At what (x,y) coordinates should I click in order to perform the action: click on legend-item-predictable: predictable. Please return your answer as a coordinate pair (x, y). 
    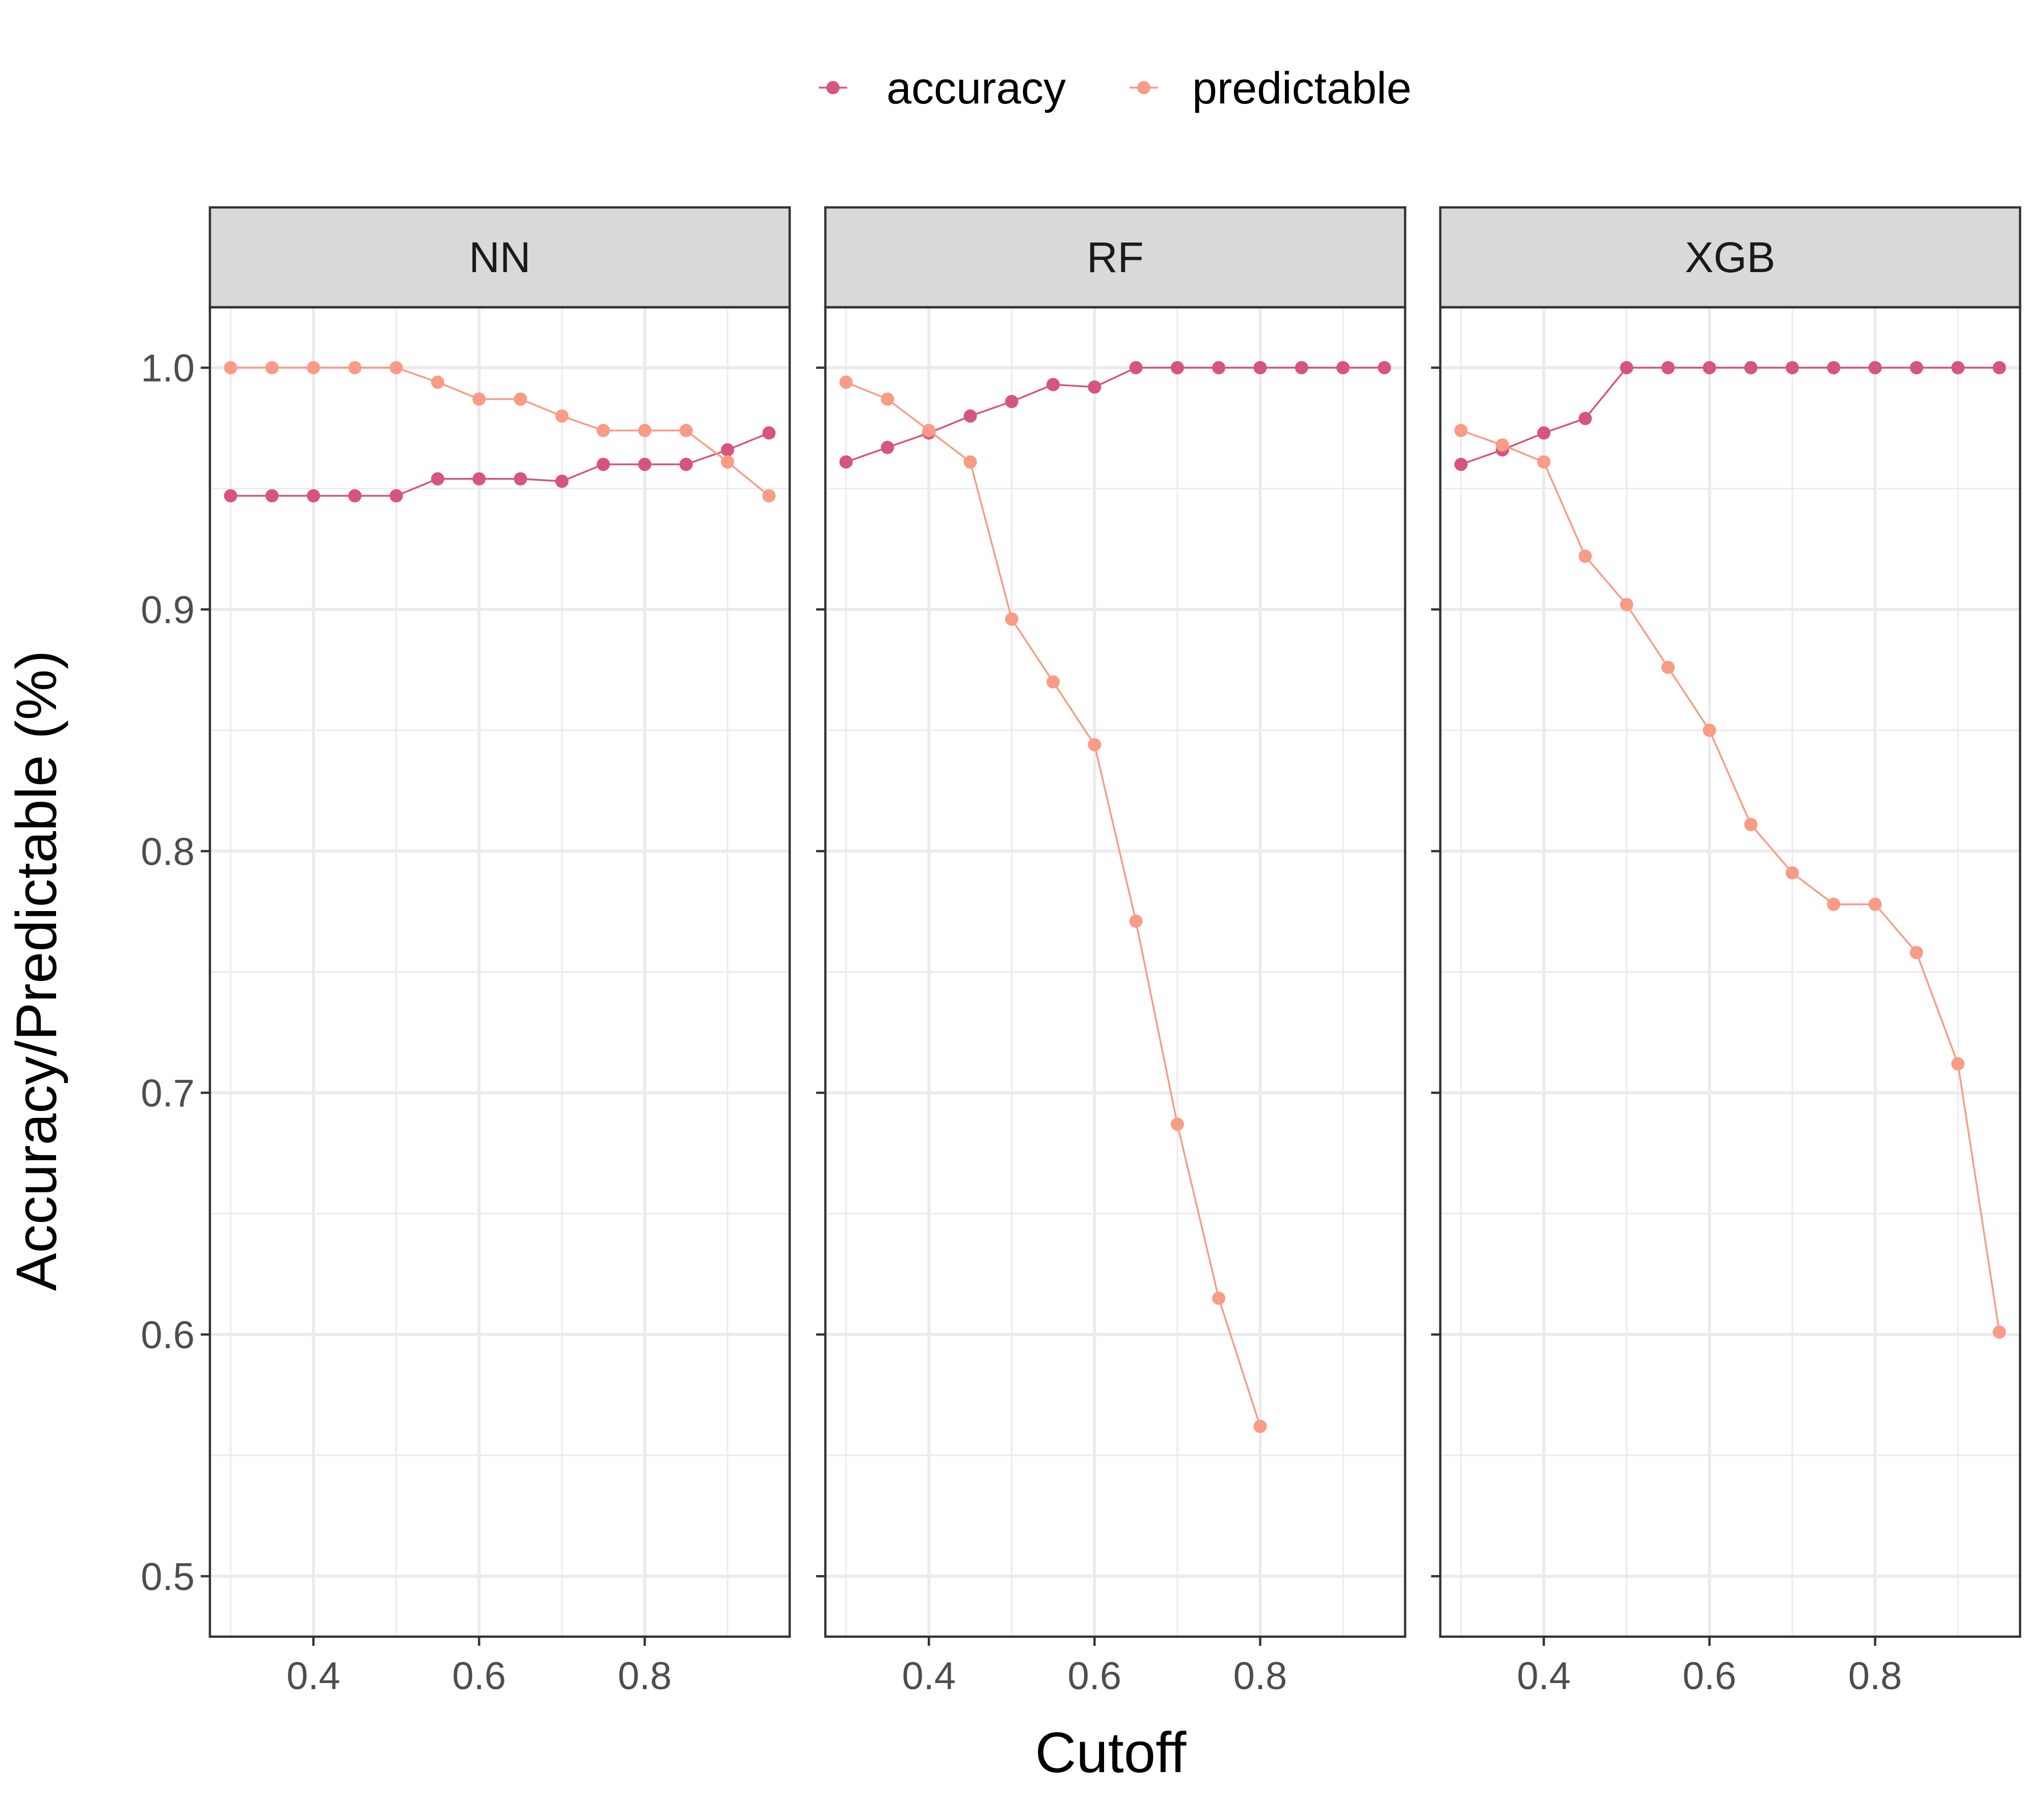
    Looking at the image, I should click on (1270, 88).